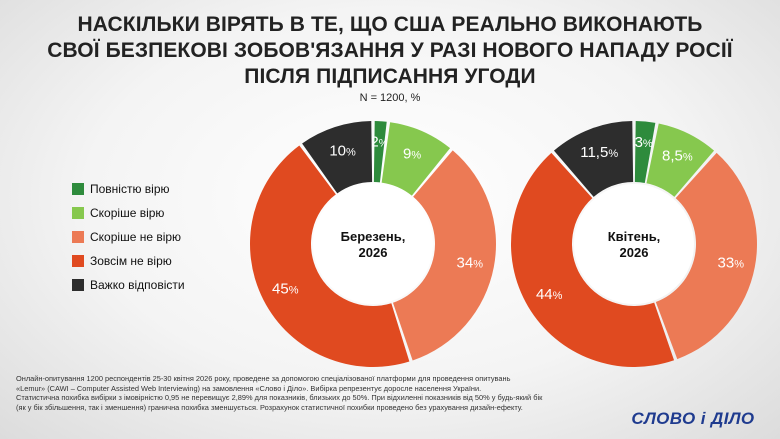 This screenshot has width=780, height=439. I want to click on legend-label: Скоріше вірю, so click(127, 213).